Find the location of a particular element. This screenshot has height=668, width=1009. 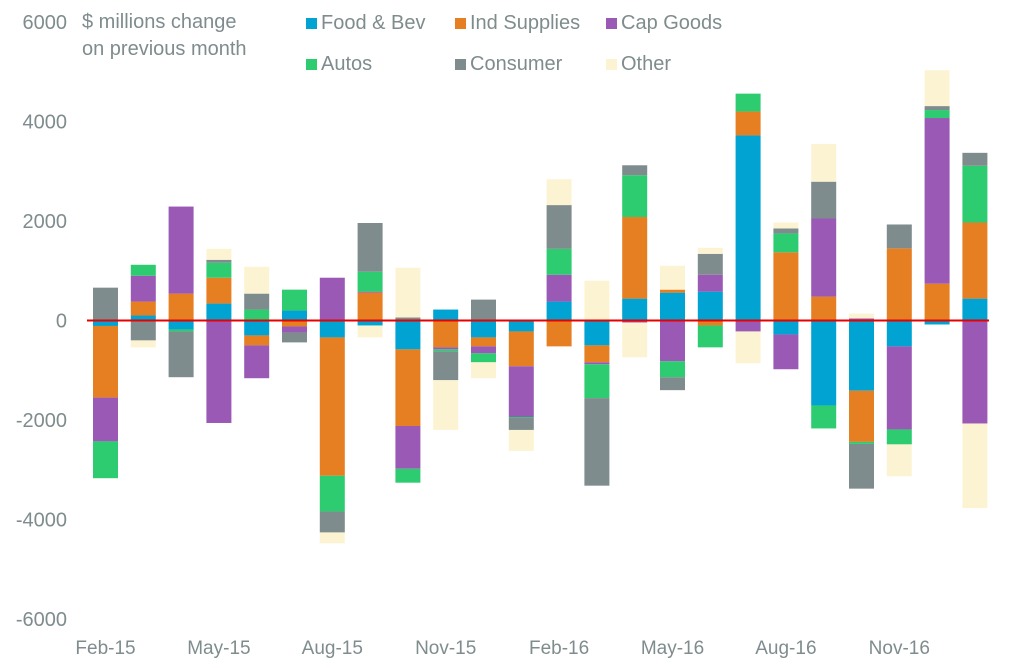

legend-item-autos: Autos is located at coordinates (339, 64).